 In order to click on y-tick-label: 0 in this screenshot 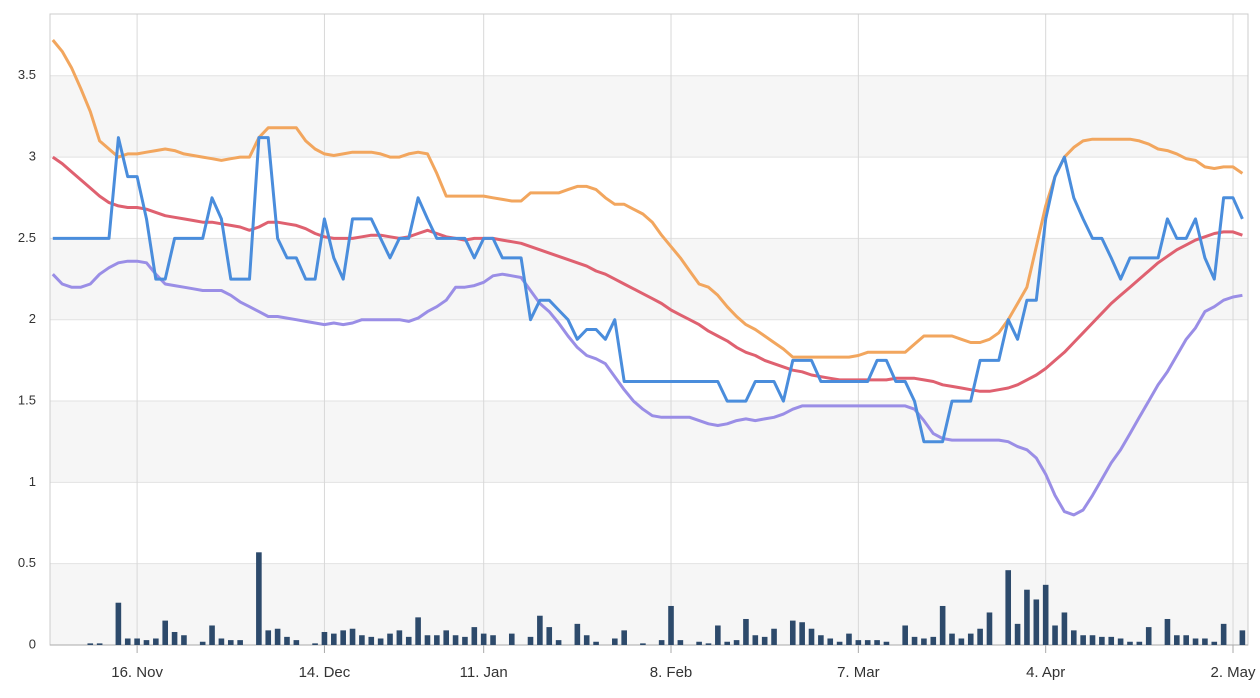, I will do `click(32, 643)`.